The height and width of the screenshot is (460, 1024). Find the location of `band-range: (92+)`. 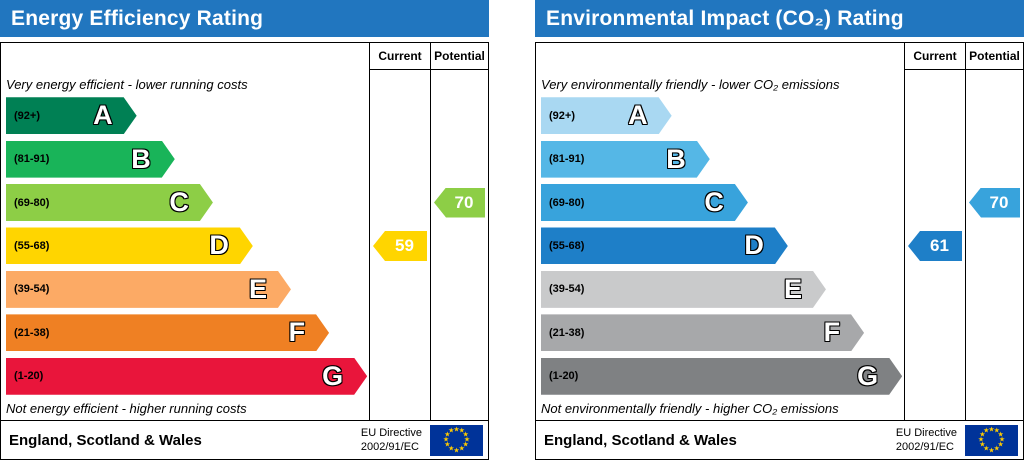

band-range: (92+) is located at coordinates (27, 115).